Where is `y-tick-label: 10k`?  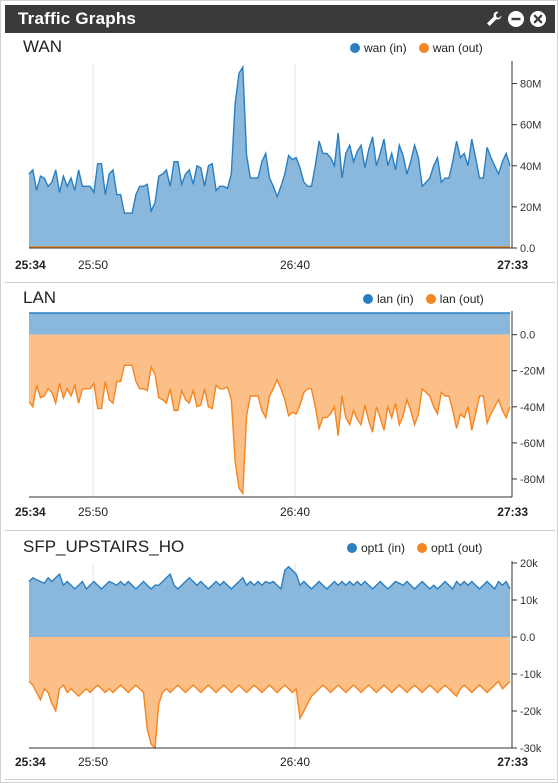
y-tick-label: 10k is located at coordinates (529, 601).